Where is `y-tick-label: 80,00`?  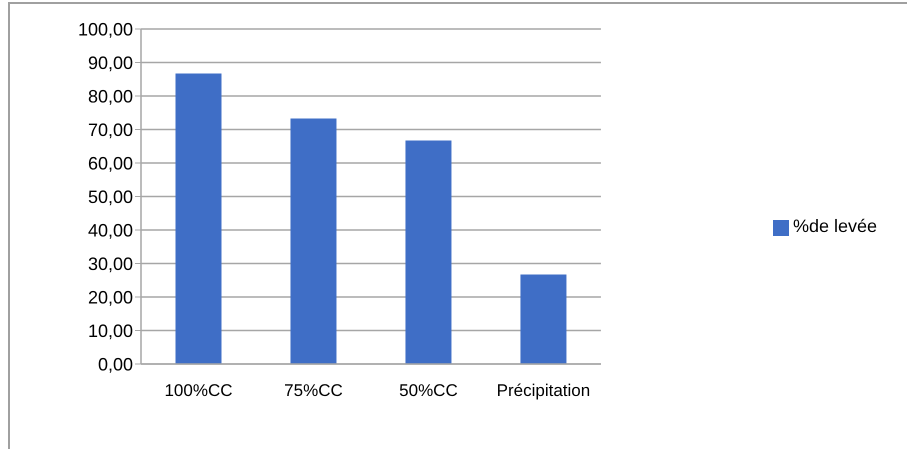
y-tick-label: 80,00 is located at coordinates (110, 96).